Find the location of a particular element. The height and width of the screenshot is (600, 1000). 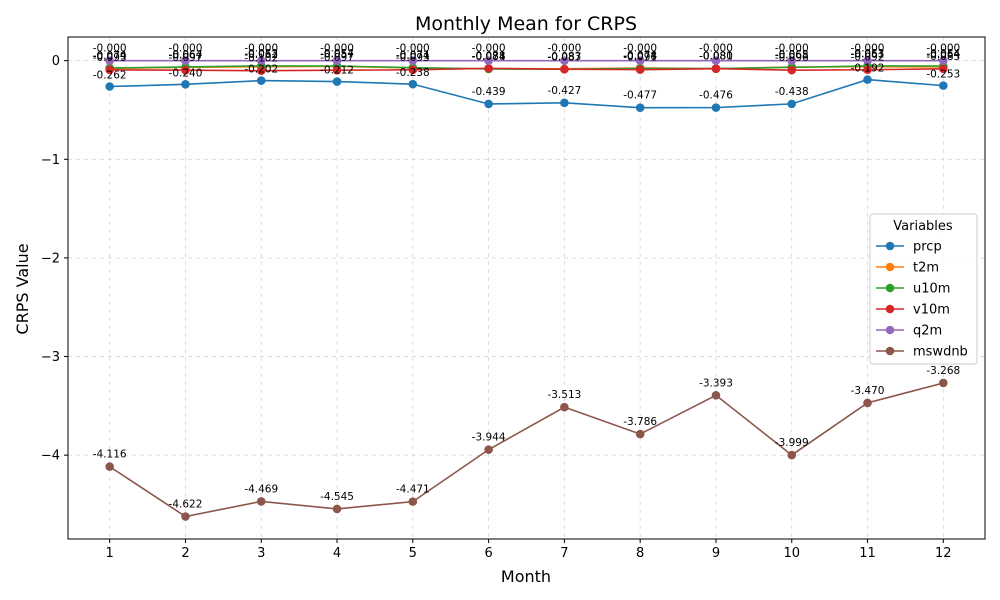

data-label-u10m: -0.071 is located at coordinates (413, 56).